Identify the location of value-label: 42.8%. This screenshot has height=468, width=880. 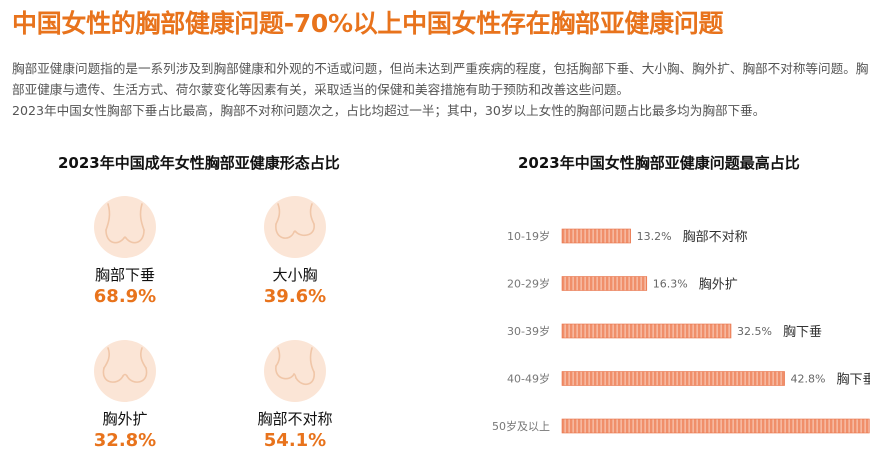
(808, 379).